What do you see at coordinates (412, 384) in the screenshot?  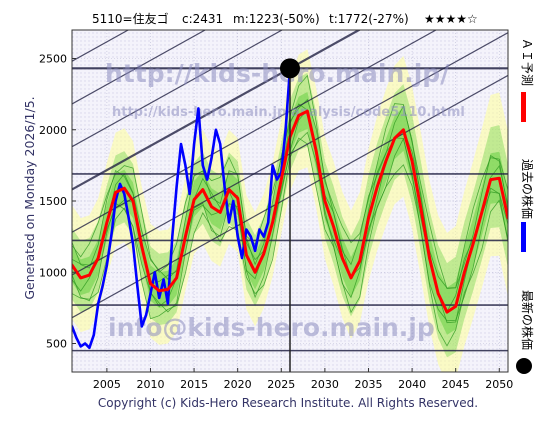 I see `x-tick-label: 2040` at bounding box center [412, 384].